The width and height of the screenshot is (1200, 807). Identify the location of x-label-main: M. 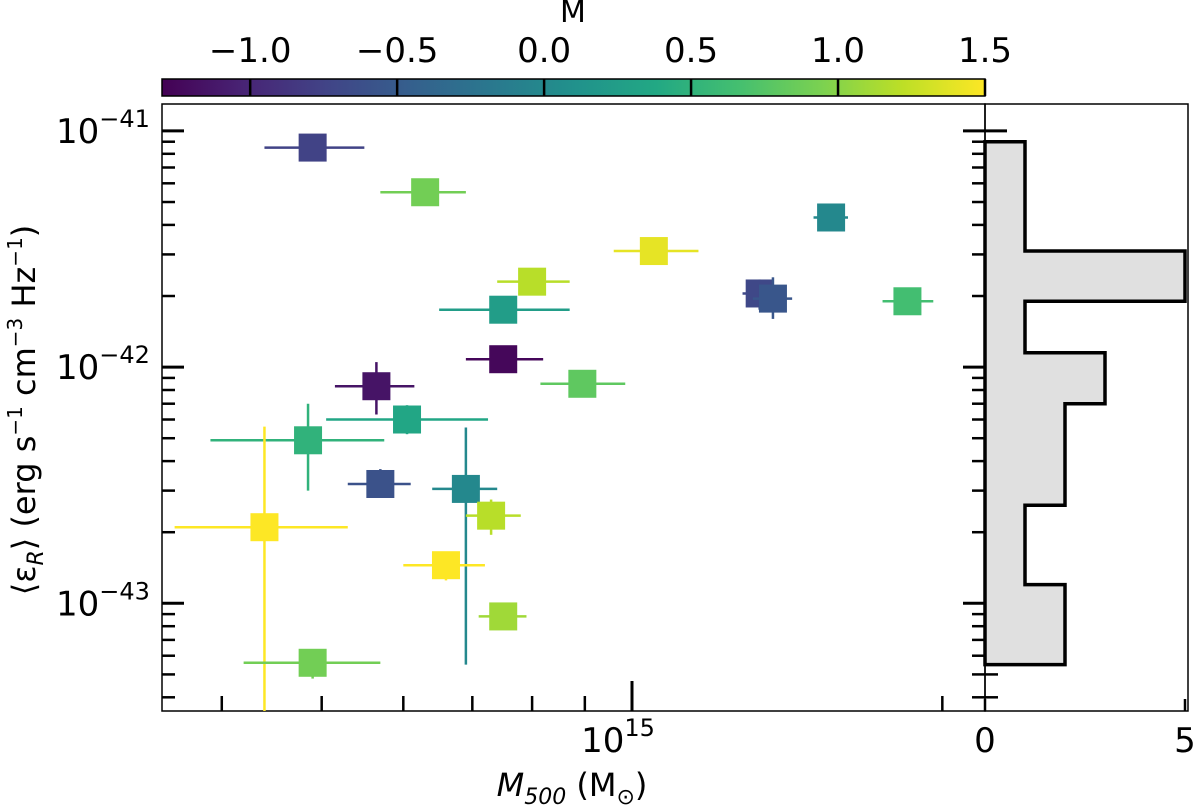
(511, 785).